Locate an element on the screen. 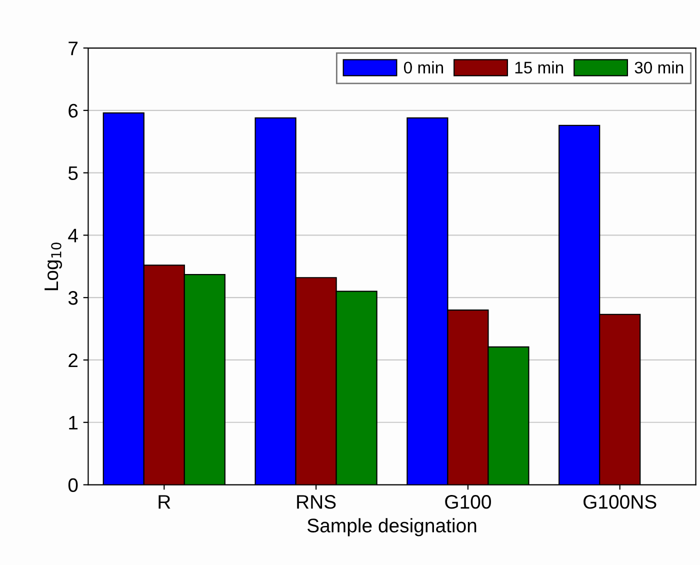 The height and width of the screenshot is (565, 700). legend-label: 0 min is located at coordinates (424, 67).